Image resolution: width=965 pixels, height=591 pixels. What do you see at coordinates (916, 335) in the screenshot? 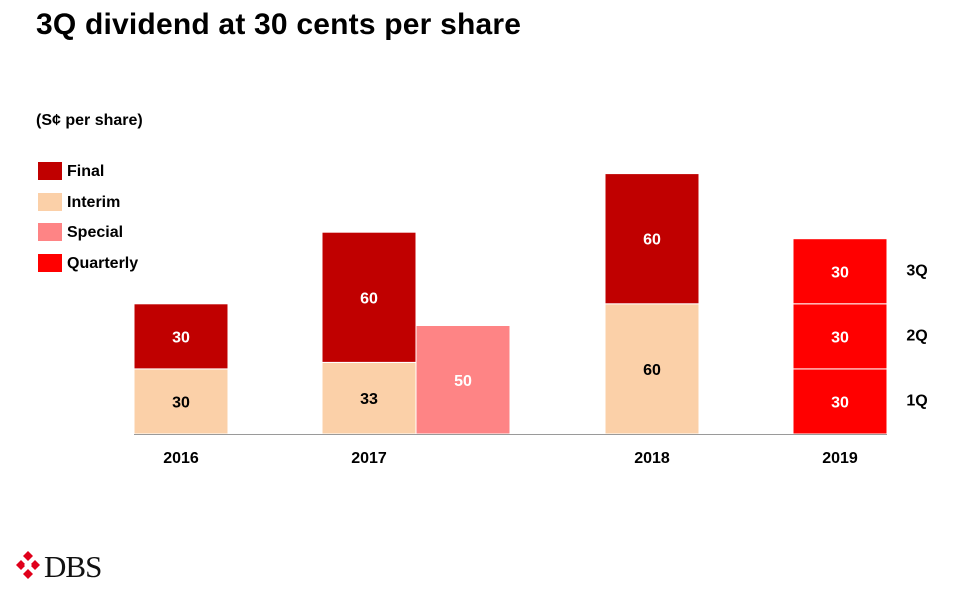
I see `quarter-label: 2Q` at bounding box center [916, 335].